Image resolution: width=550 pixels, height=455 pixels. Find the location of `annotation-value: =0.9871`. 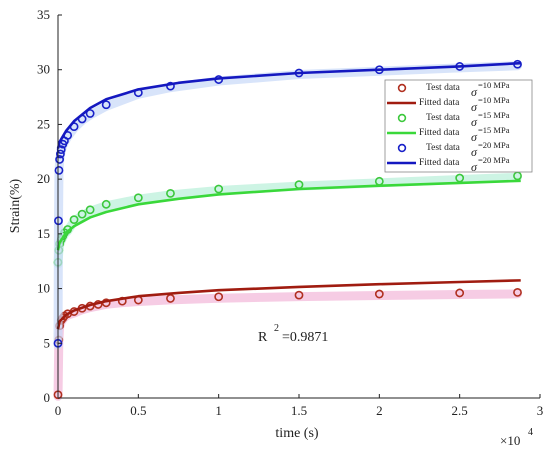

annotation-value: =0.9871 is located at coordinates (305, 337).